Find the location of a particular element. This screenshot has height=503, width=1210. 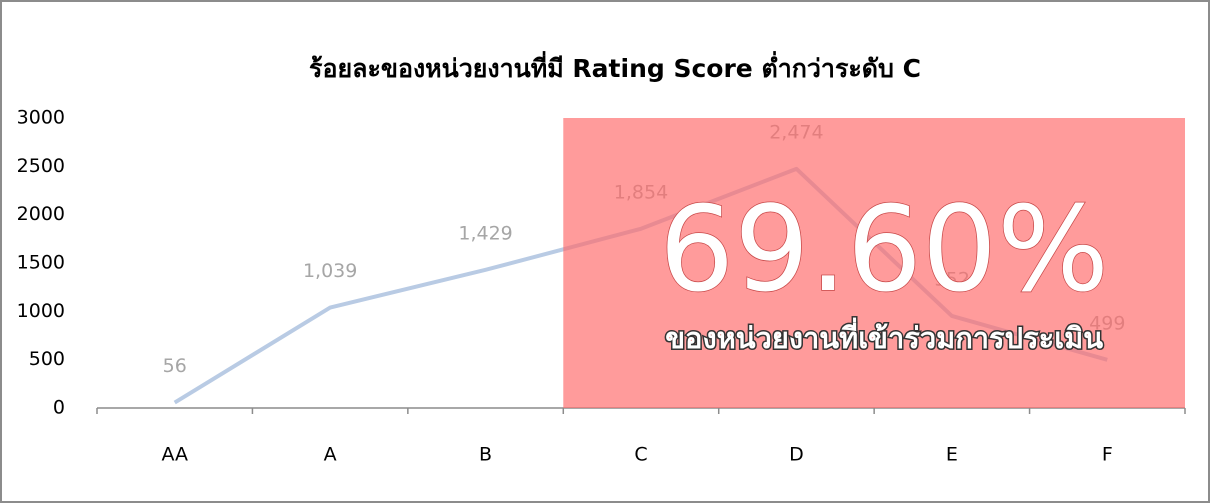

y-tick-label: 0 is located at coordinates (59, 408).